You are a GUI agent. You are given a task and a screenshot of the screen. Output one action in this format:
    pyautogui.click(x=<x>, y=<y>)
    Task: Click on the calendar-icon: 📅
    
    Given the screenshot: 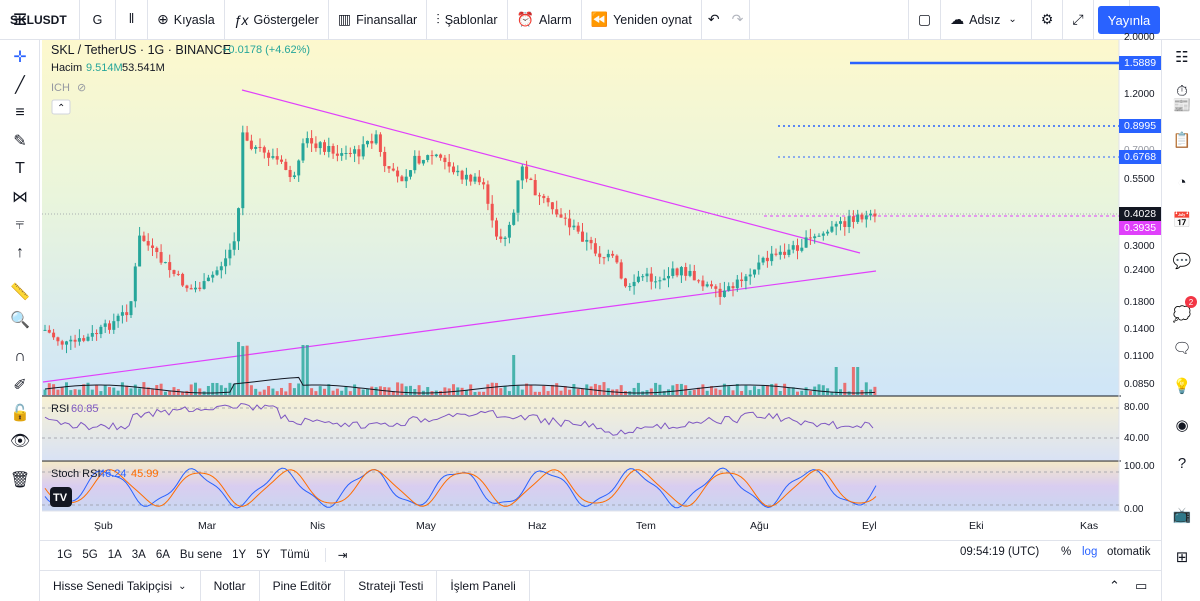 What is the action you would take?
    pyautogui.click(x=1182, y=220)
    